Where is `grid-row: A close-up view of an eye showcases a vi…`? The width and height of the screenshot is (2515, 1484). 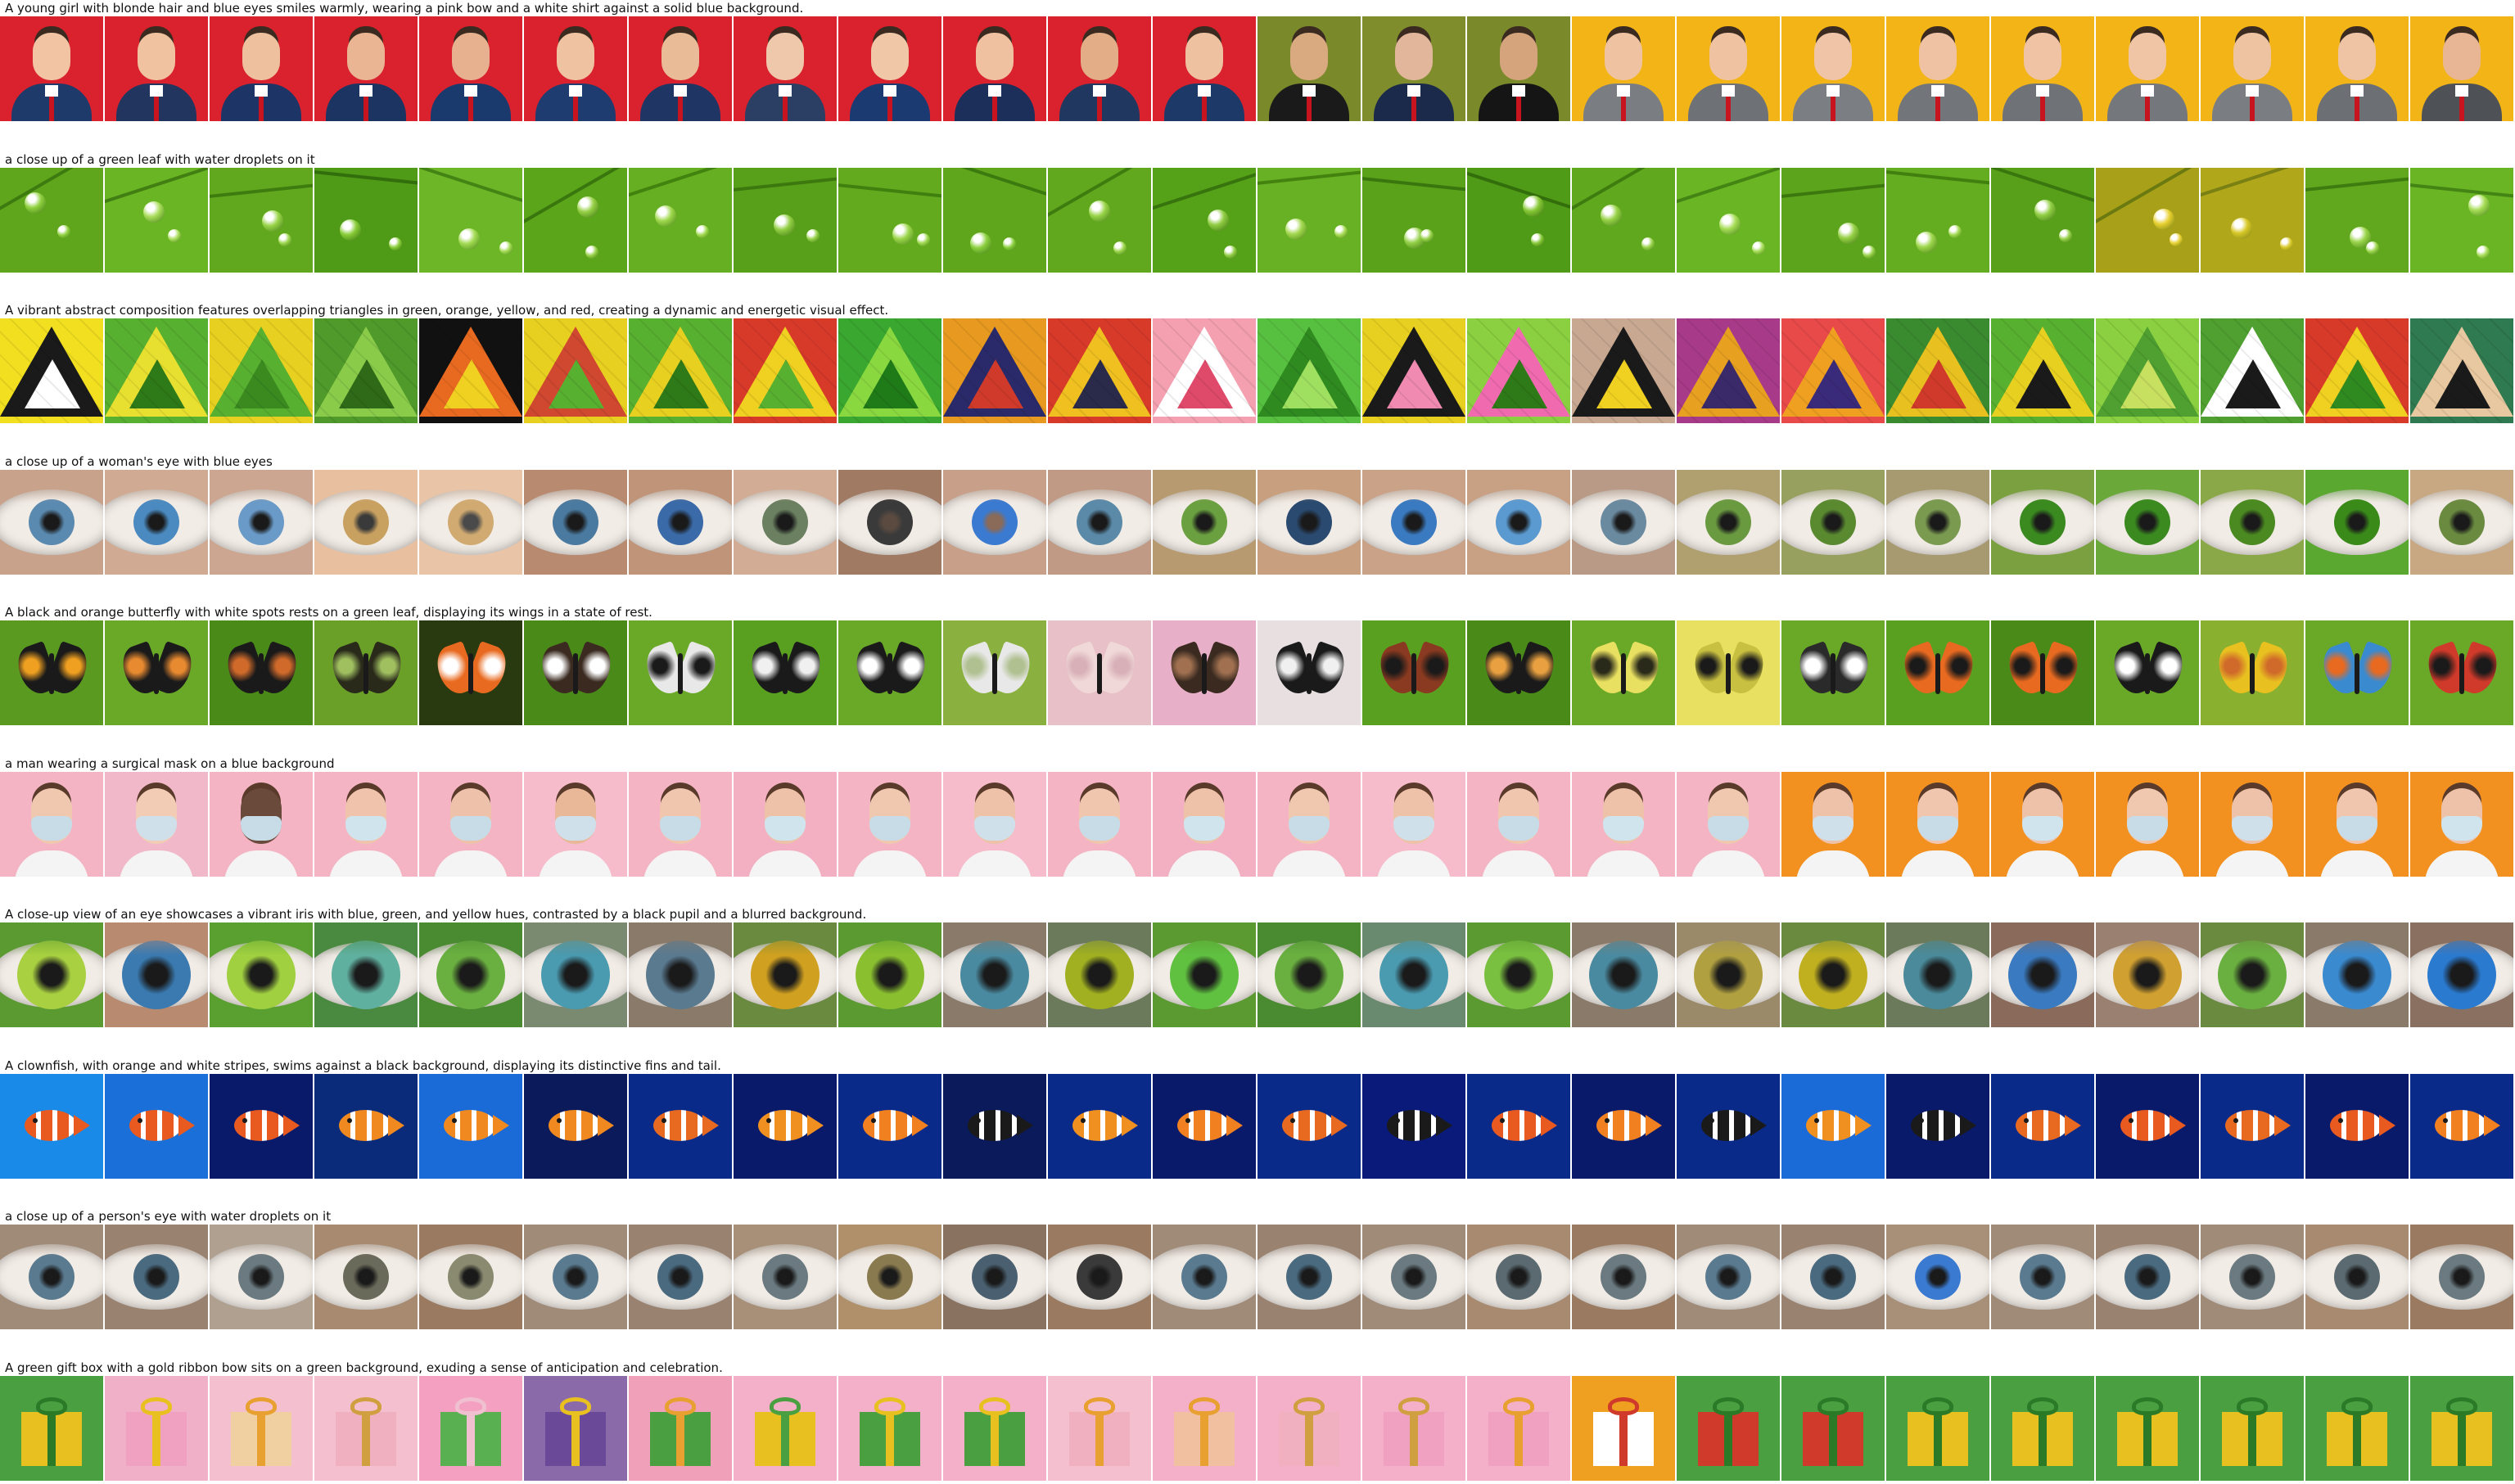
grid-row: A close-up view of an eye showcases a vi… is located at coordinates (1258, 968).